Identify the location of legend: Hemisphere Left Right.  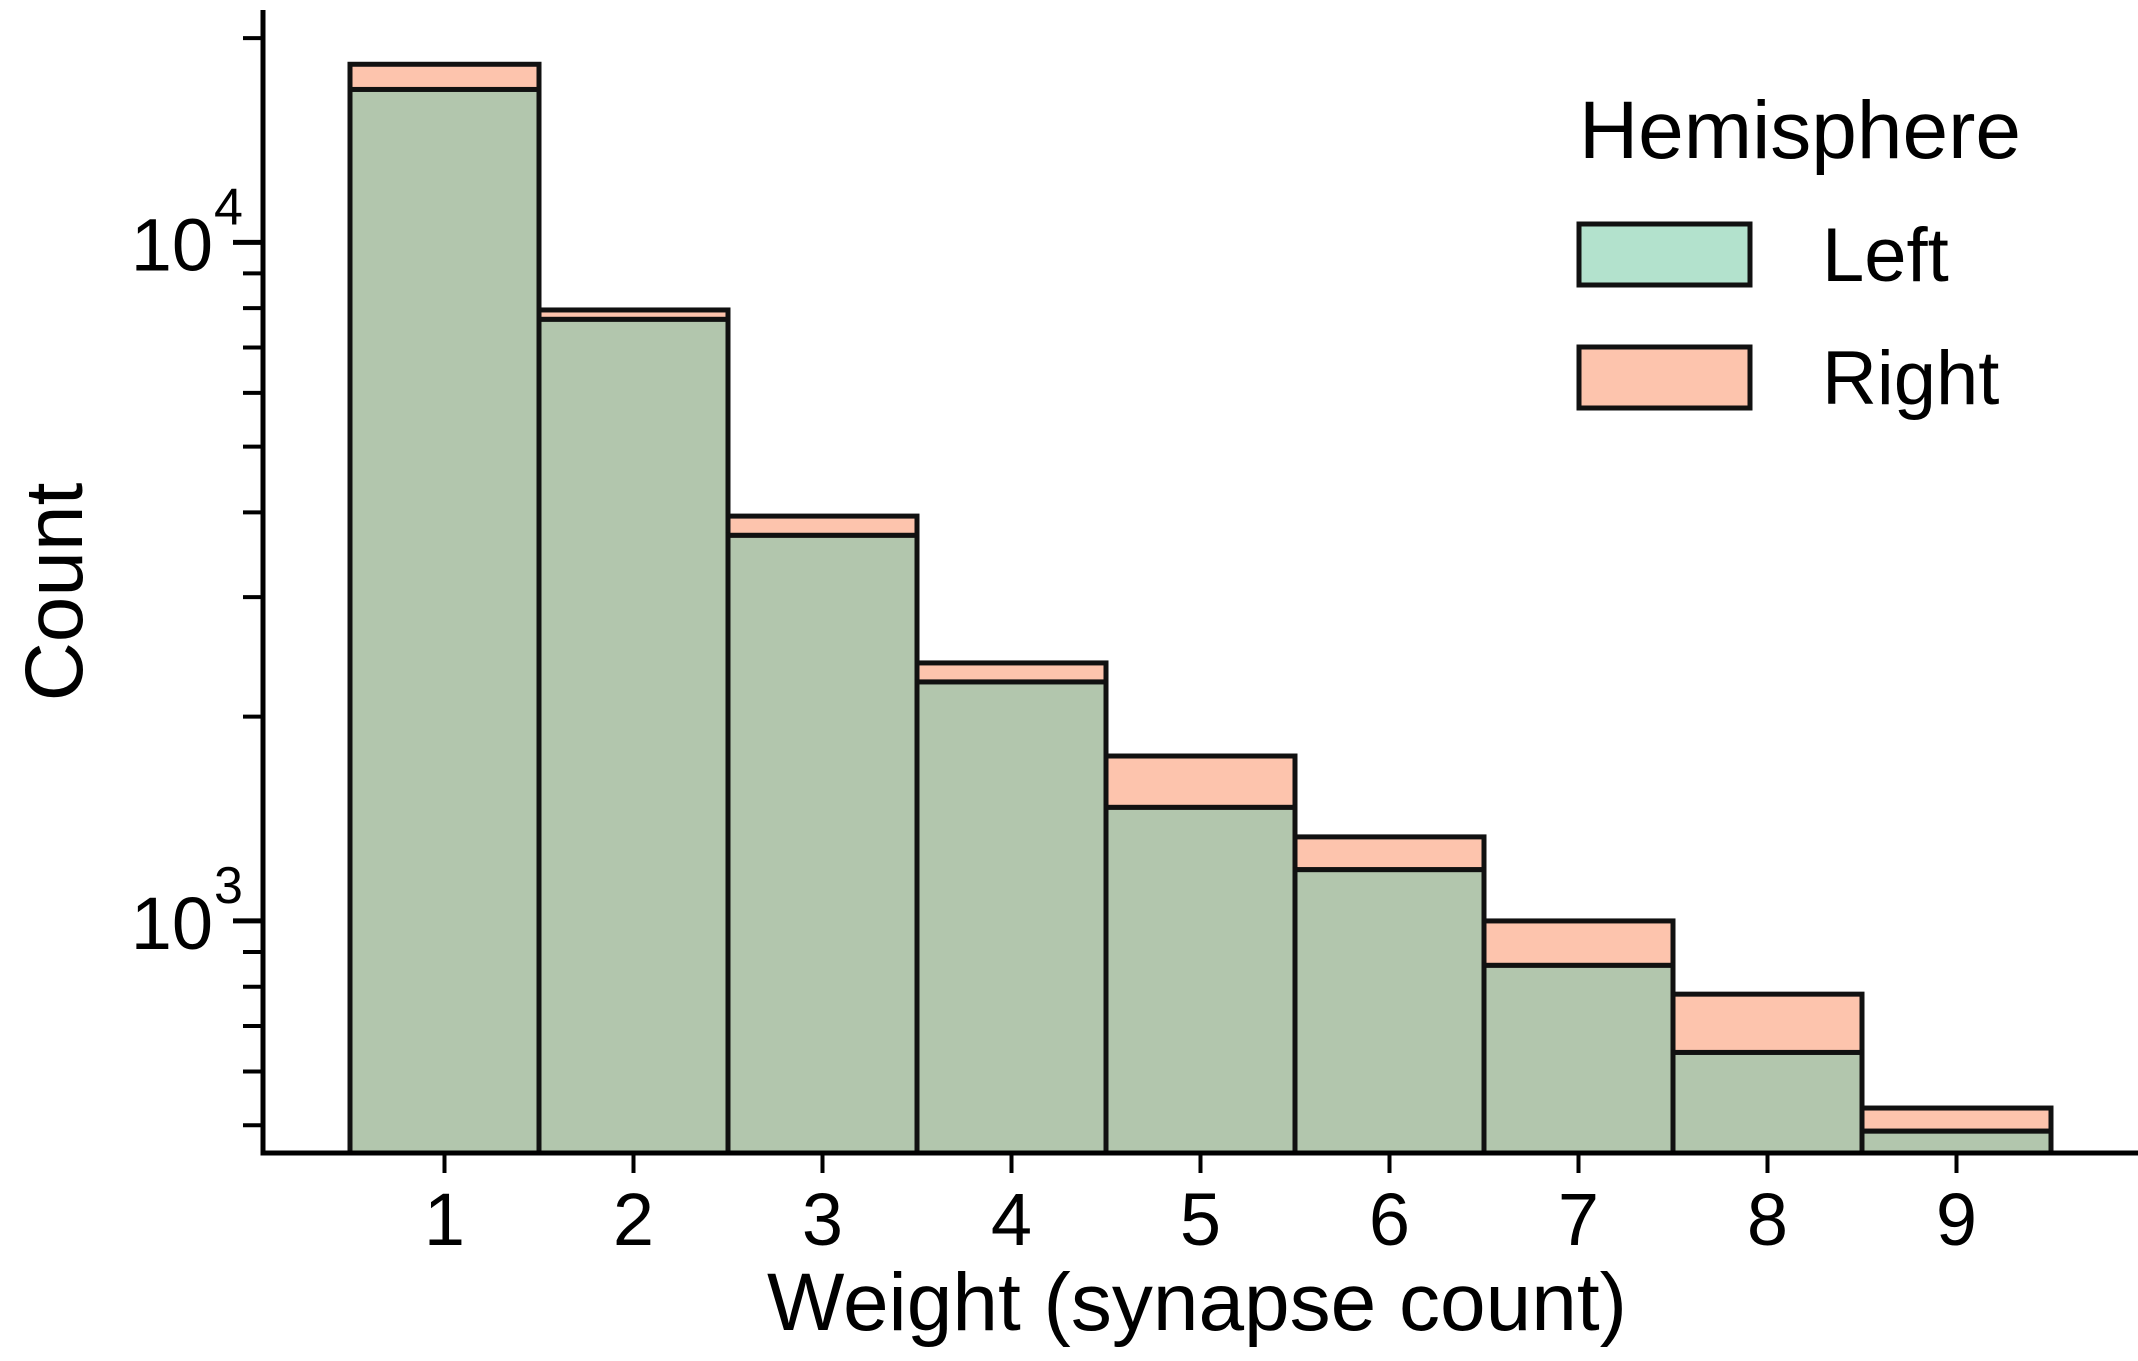
(1798, 253).